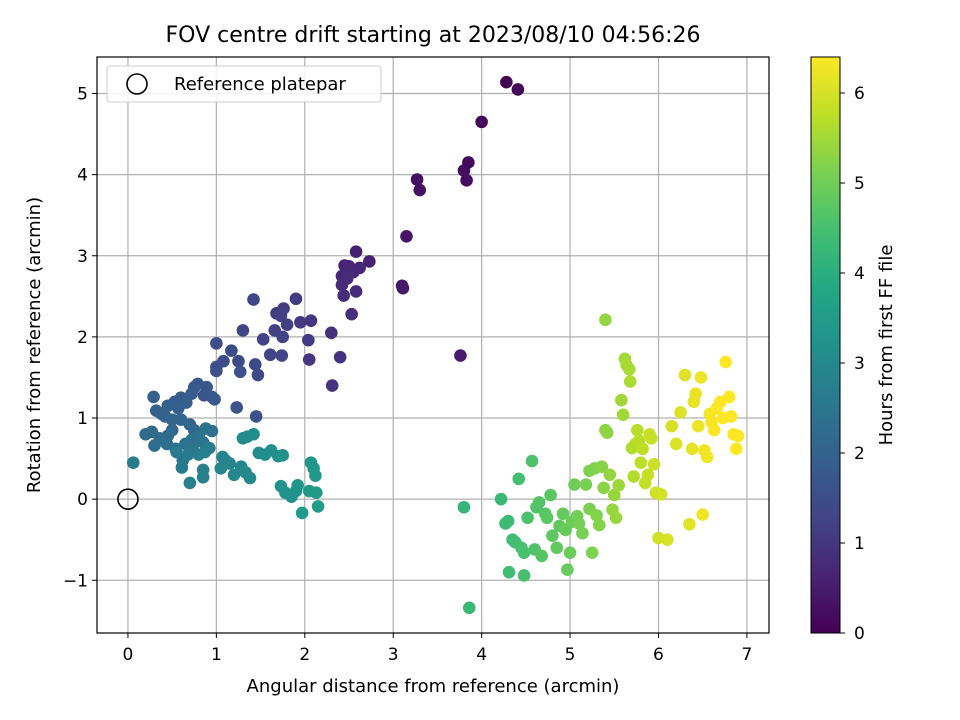 This screenshot has width=960, height=720. I want to click on y-tick-label: −1, so click(75, 581).